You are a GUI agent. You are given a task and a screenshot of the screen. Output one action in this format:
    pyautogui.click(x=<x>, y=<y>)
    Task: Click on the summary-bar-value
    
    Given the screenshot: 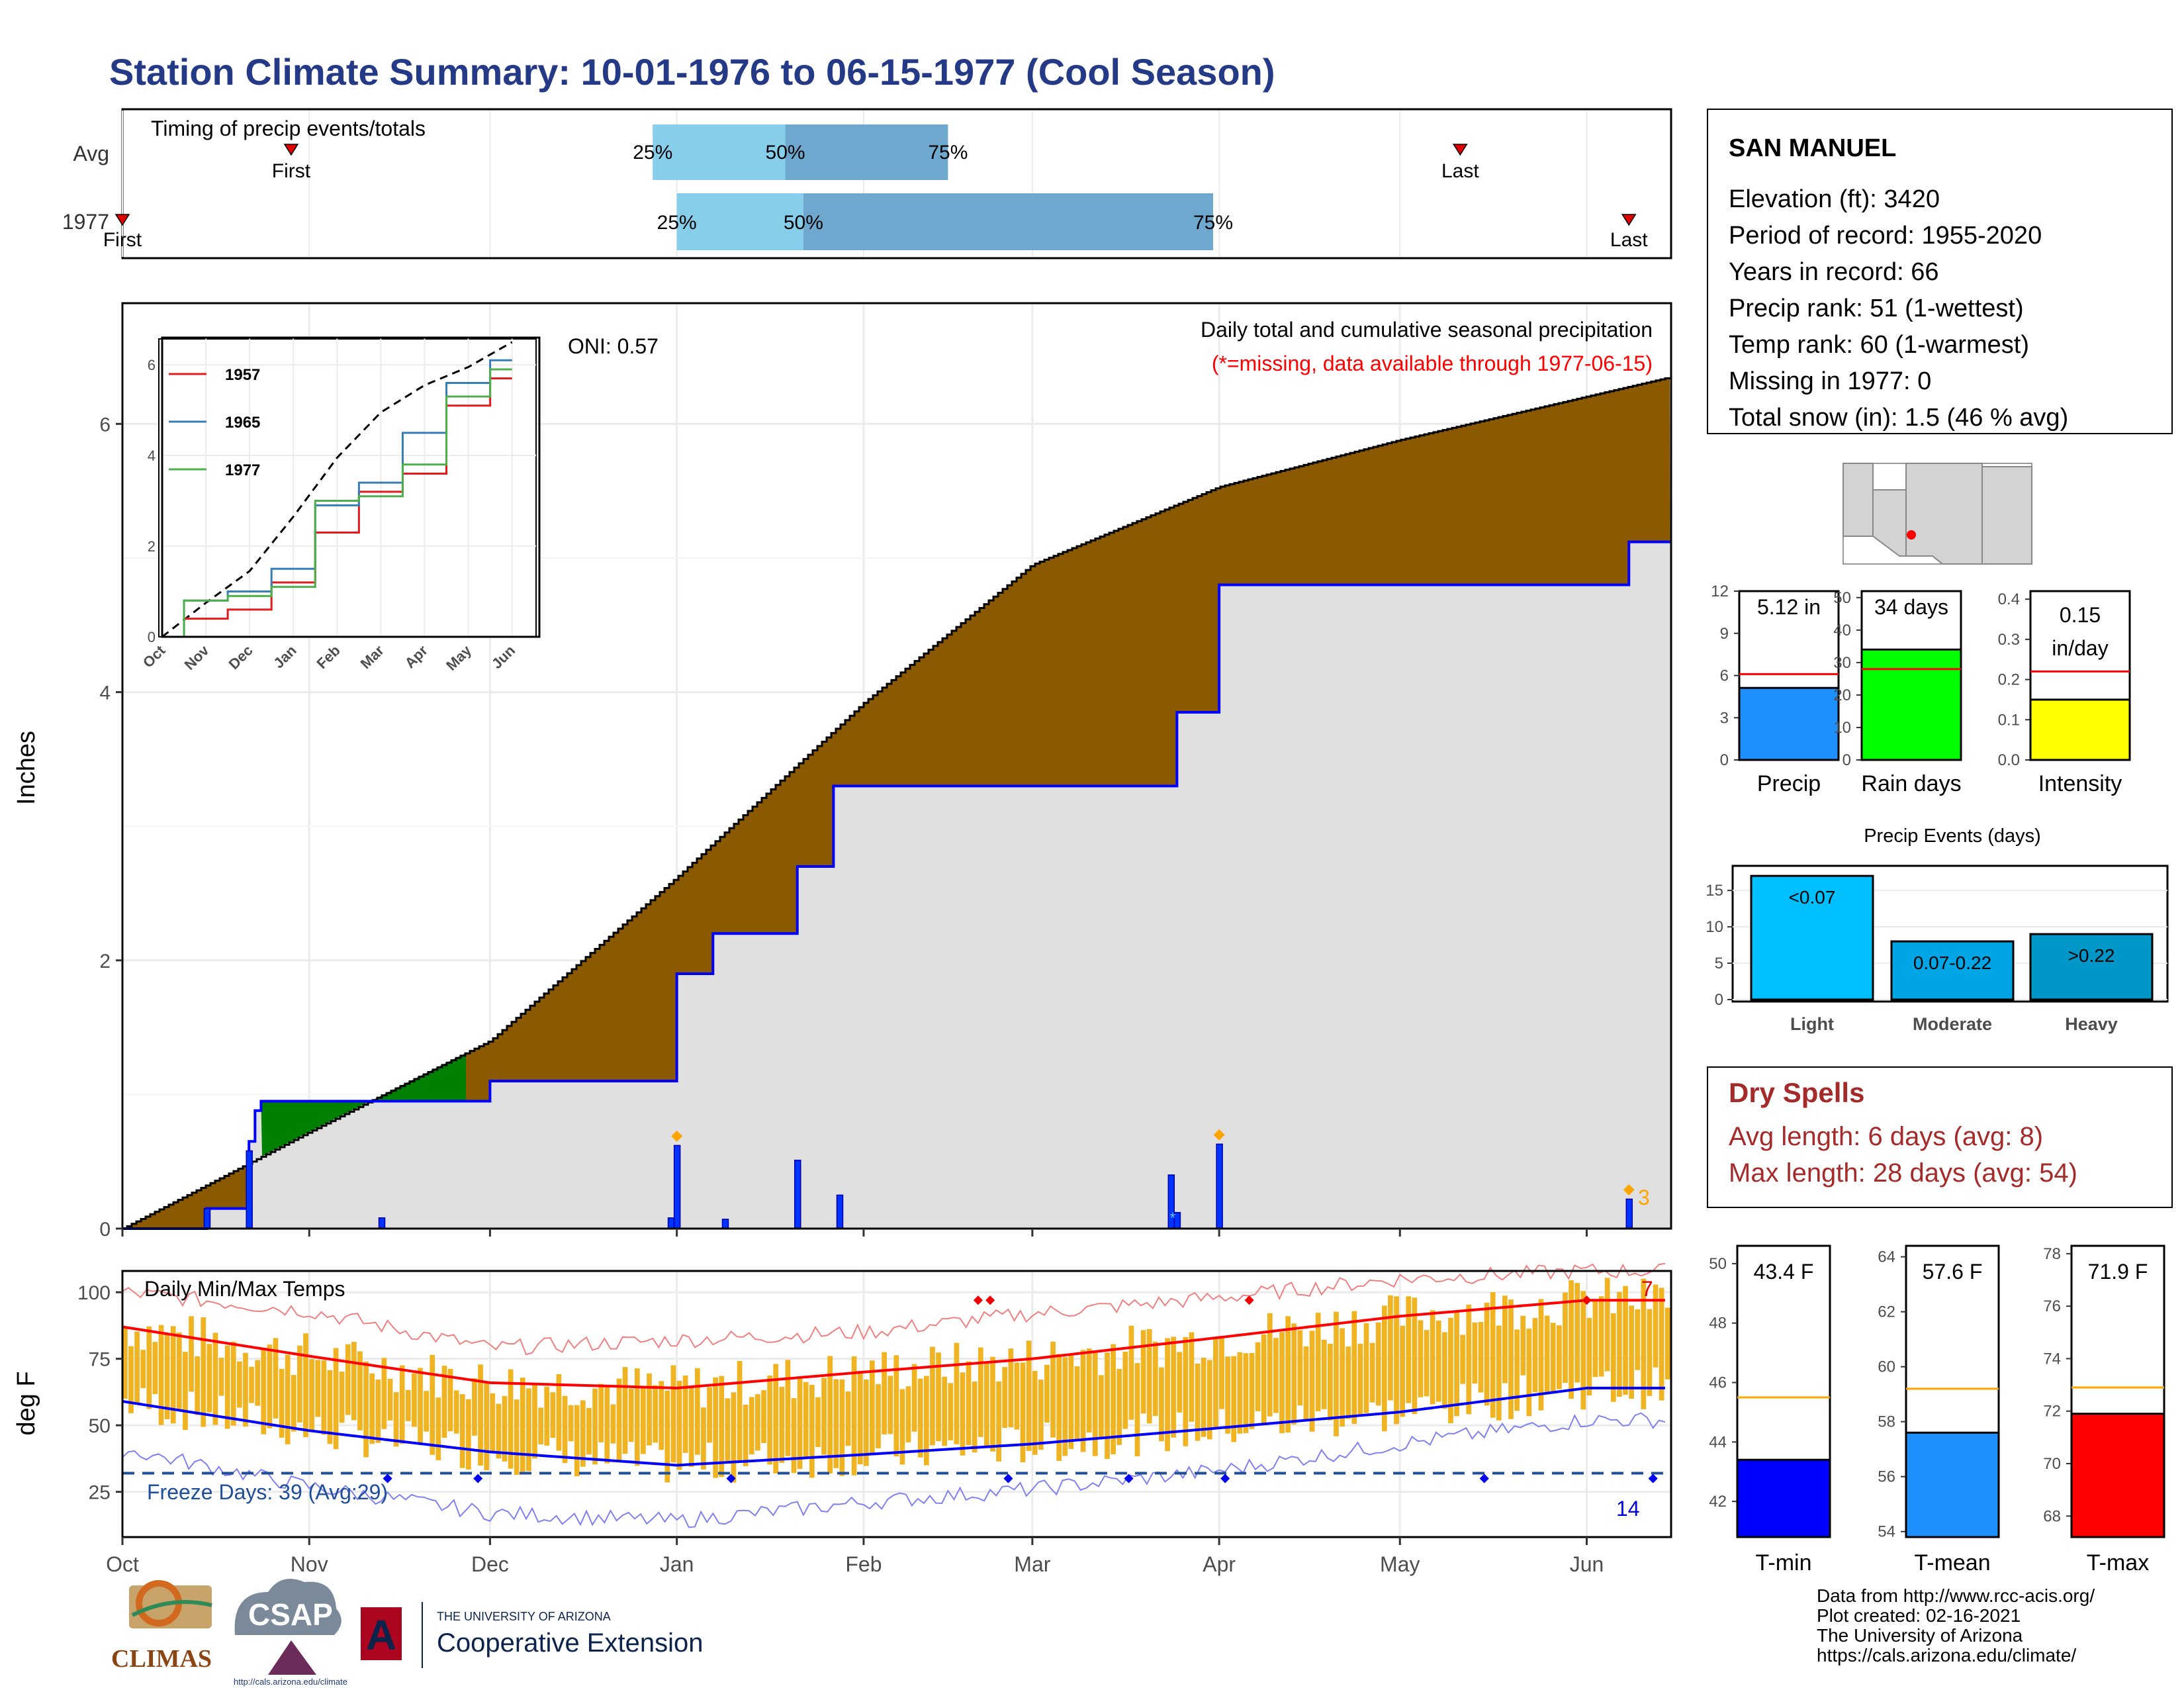 What is the action you would take?
    pyautogui.click(x=2080, y=729)
    